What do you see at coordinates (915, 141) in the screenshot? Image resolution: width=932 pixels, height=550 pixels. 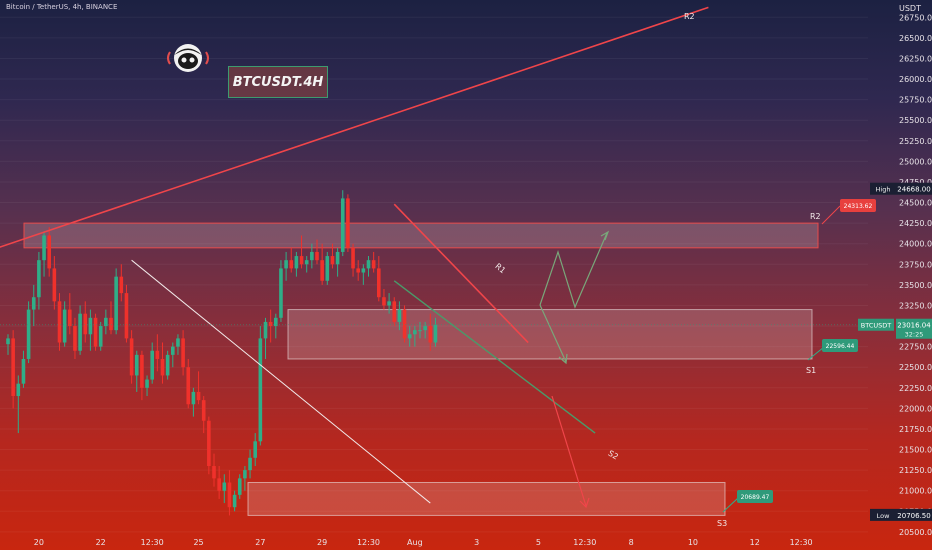 I see `price-axis-tick-label: 25250.00` at bounding box center [915, 141].